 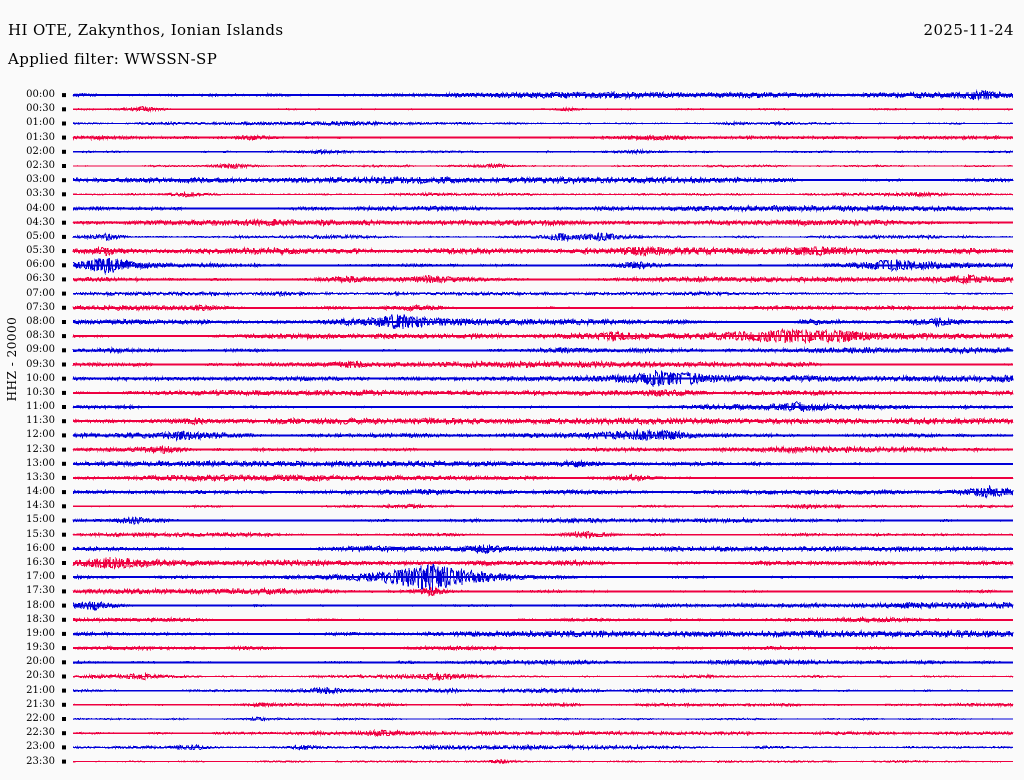 What do you see at coordinates (40, 619) in the screenshot?
I see `time-label-1830: 18:30` at bounding box center [40, 619].